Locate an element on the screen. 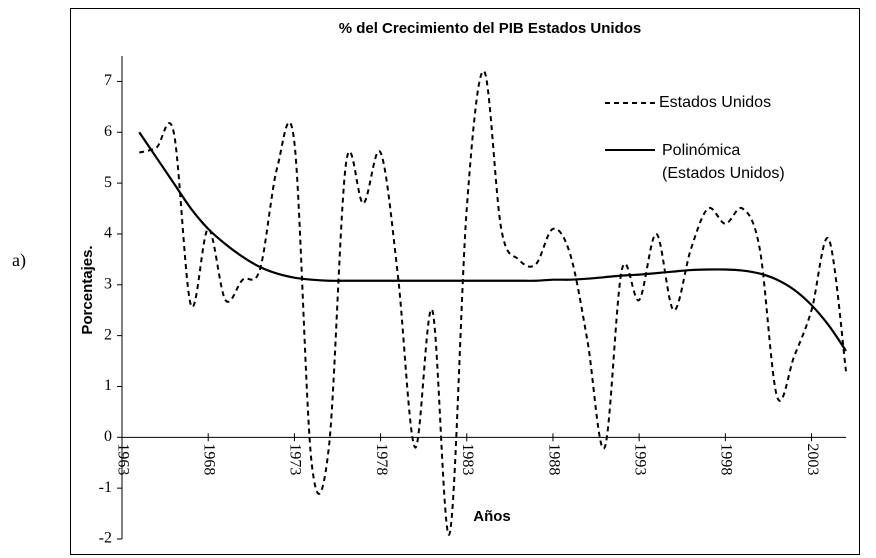  y-tick-label: 4 is located at coordinates (108, 233).